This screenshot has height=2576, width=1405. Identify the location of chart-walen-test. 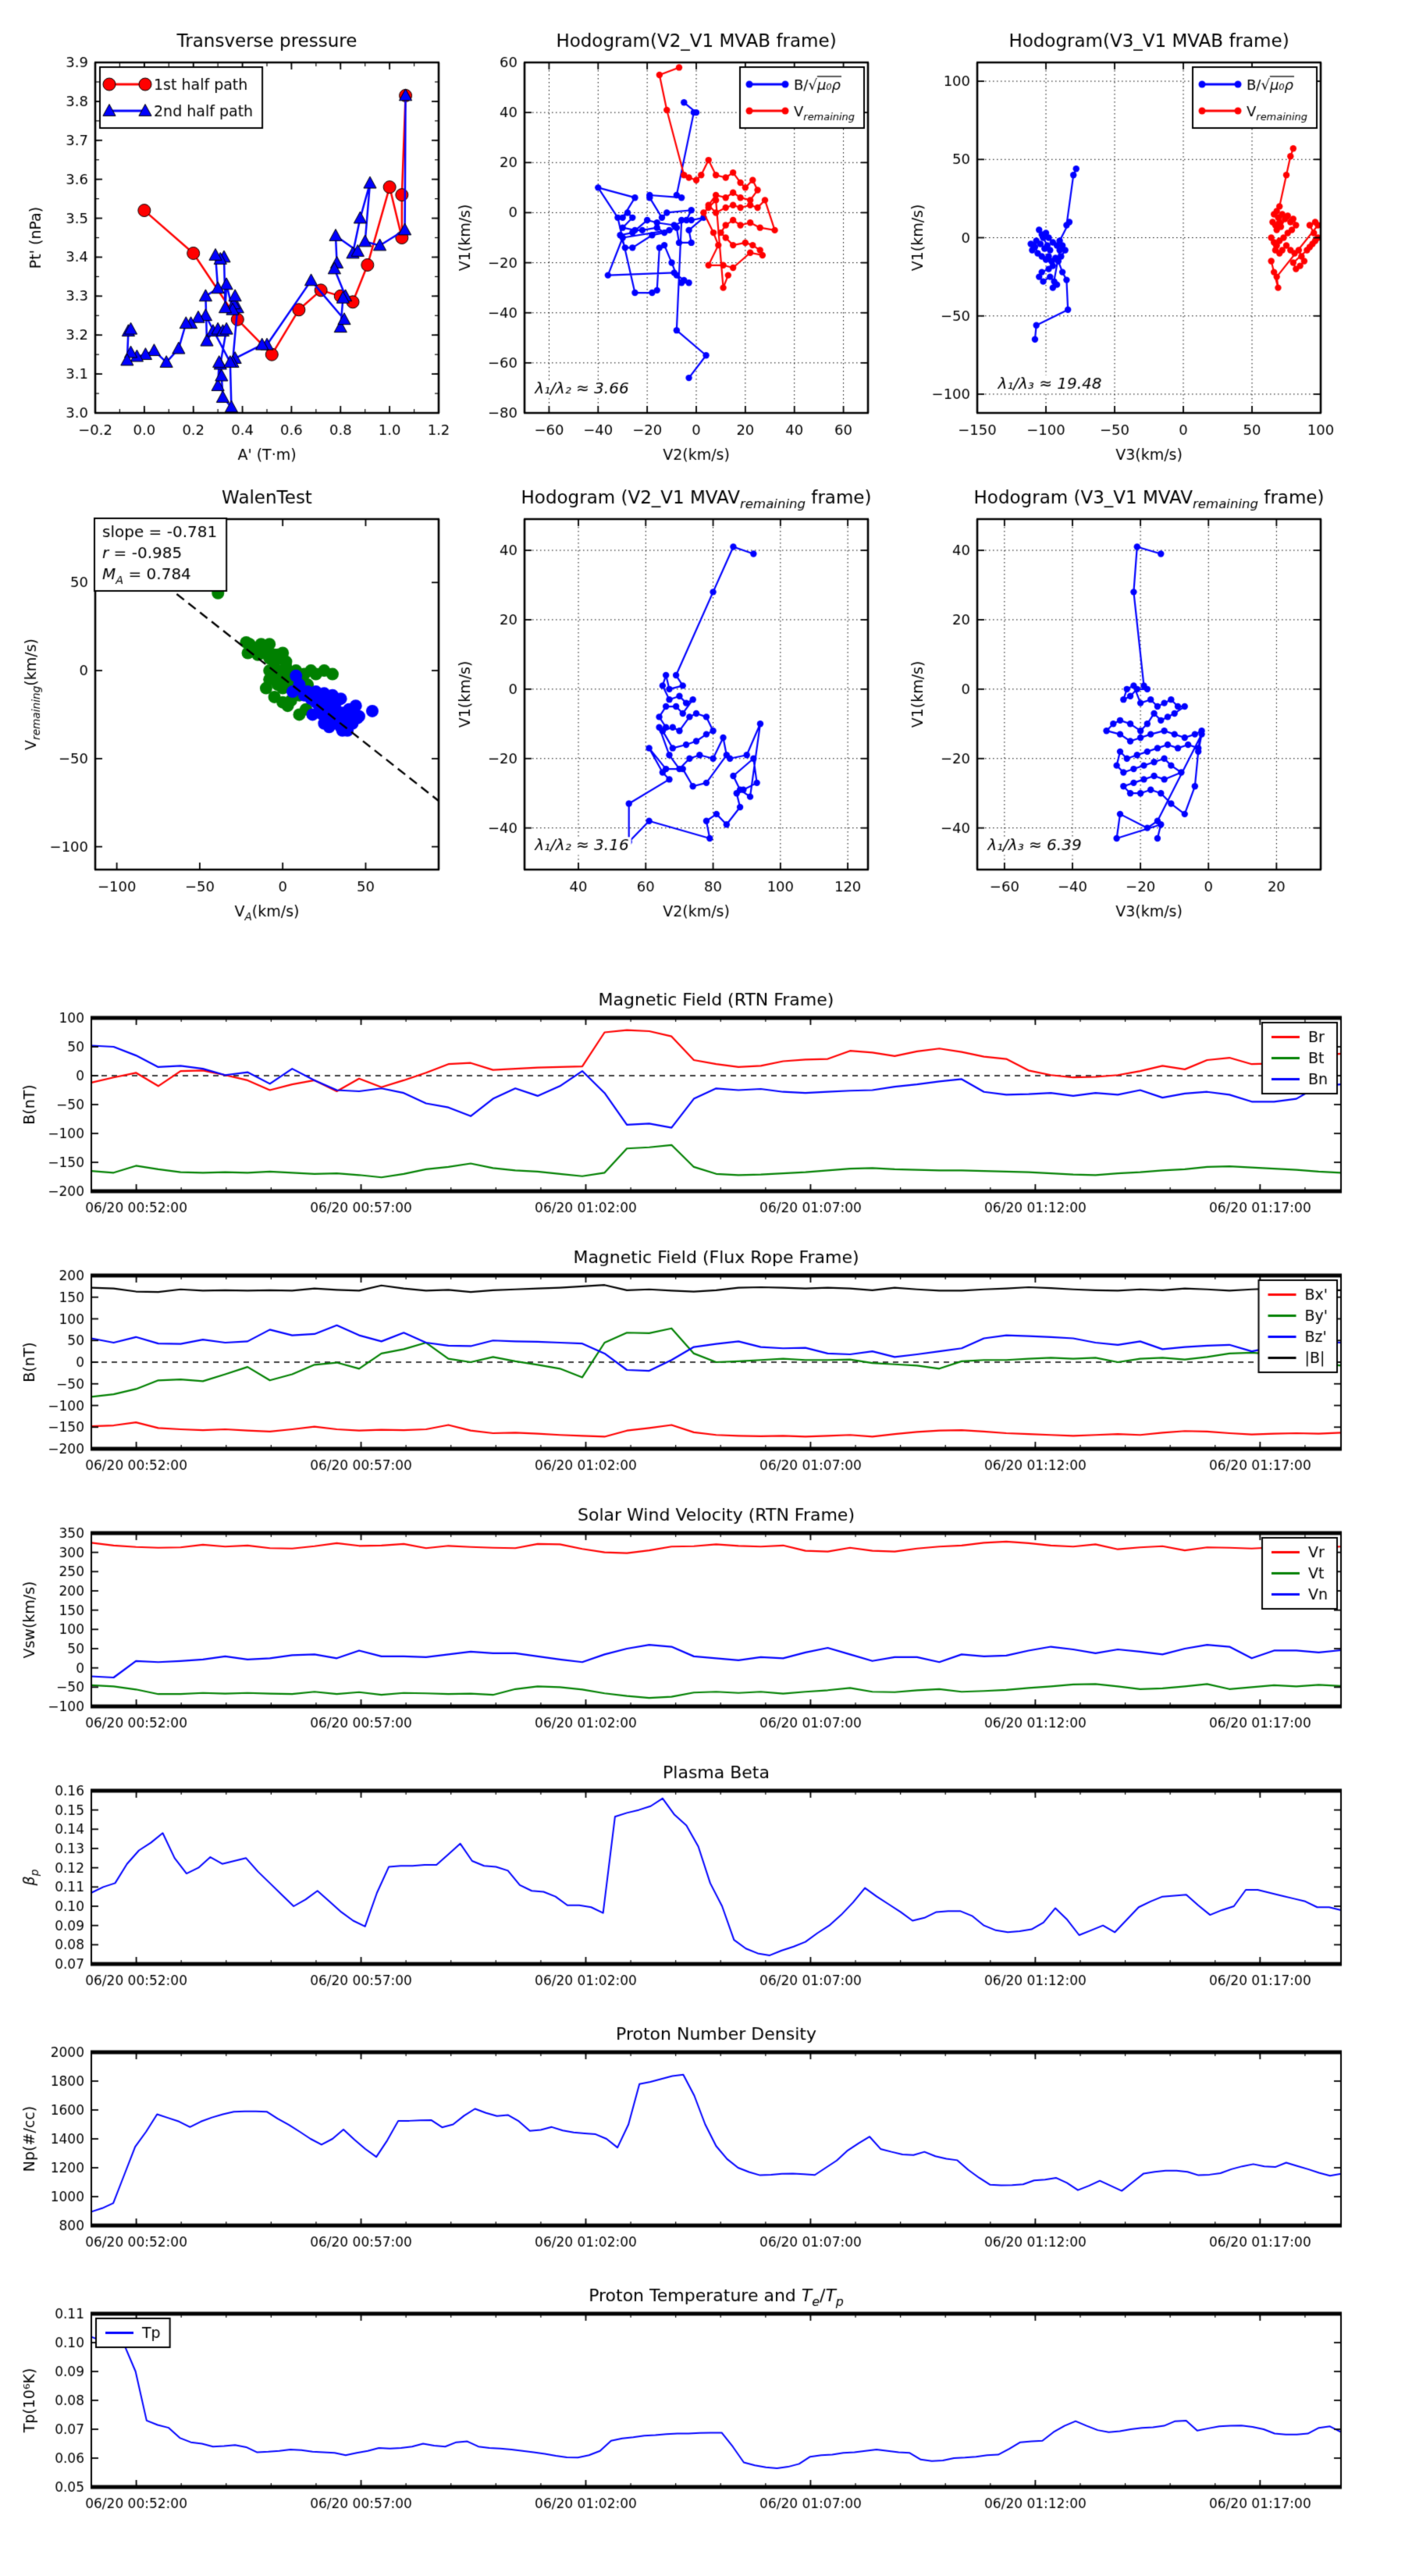
(238, 692).